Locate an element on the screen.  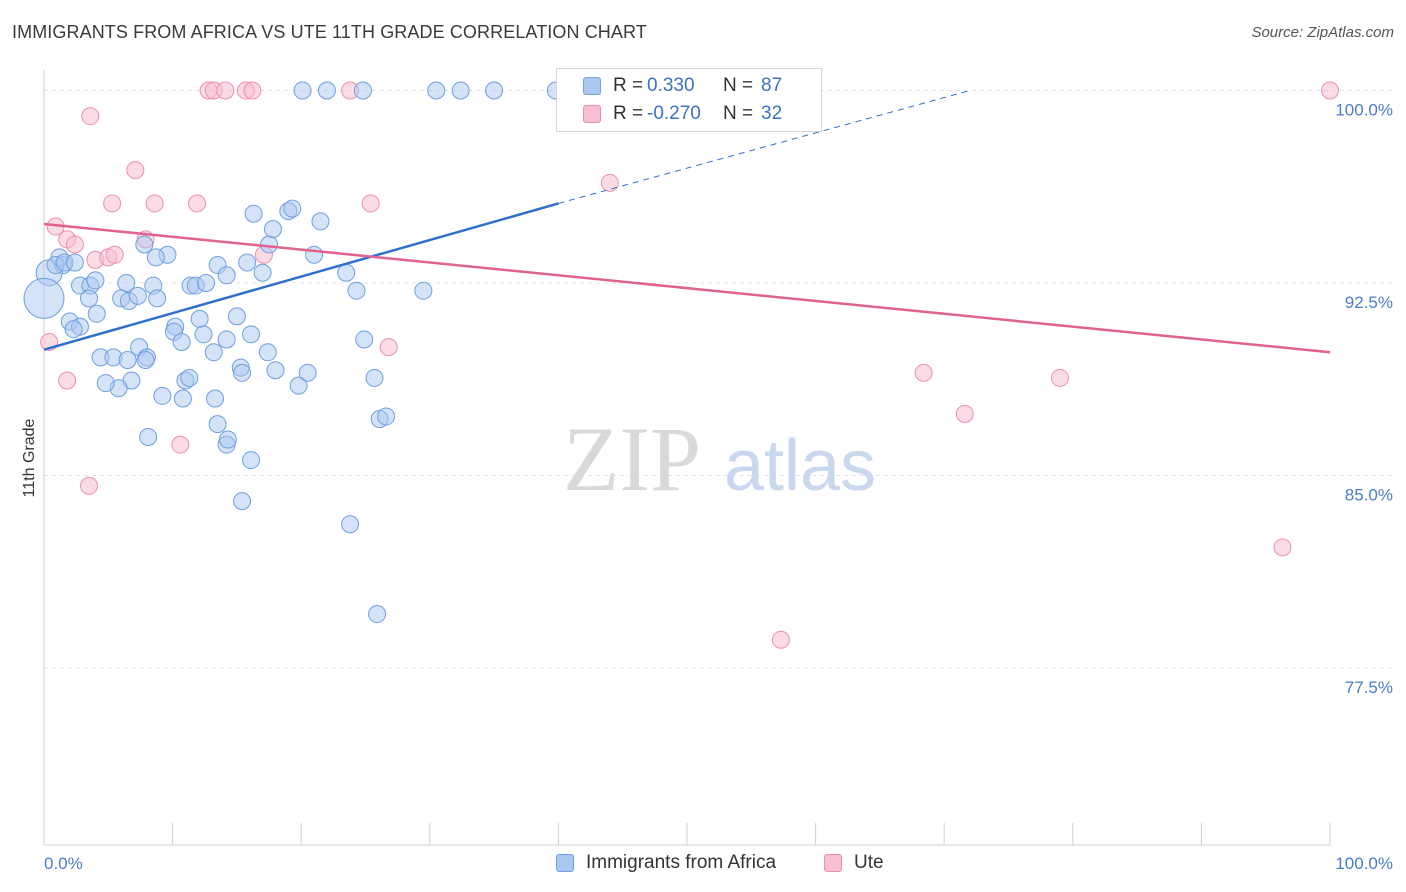
legend-r-value: 0.330 is located at coordinates (671, 85).